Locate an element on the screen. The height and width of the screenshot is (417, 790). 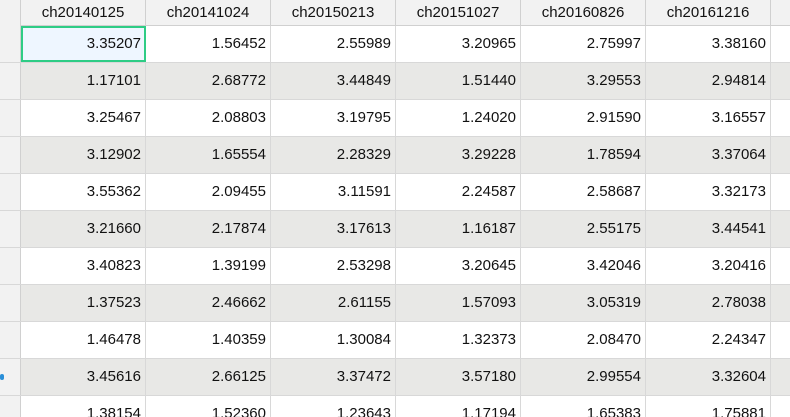
table-cell: 3.55362 is located at coordinates (83, 192).